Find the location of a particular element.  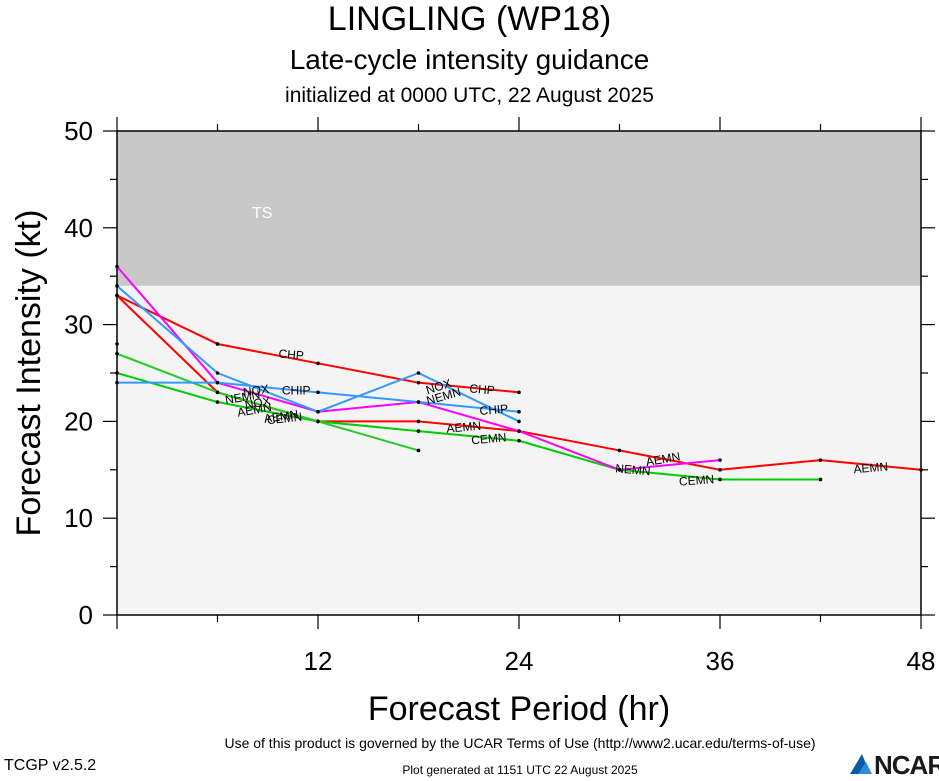

version-label: TCGP v2.5.2 is located at coordinates (50, 765).